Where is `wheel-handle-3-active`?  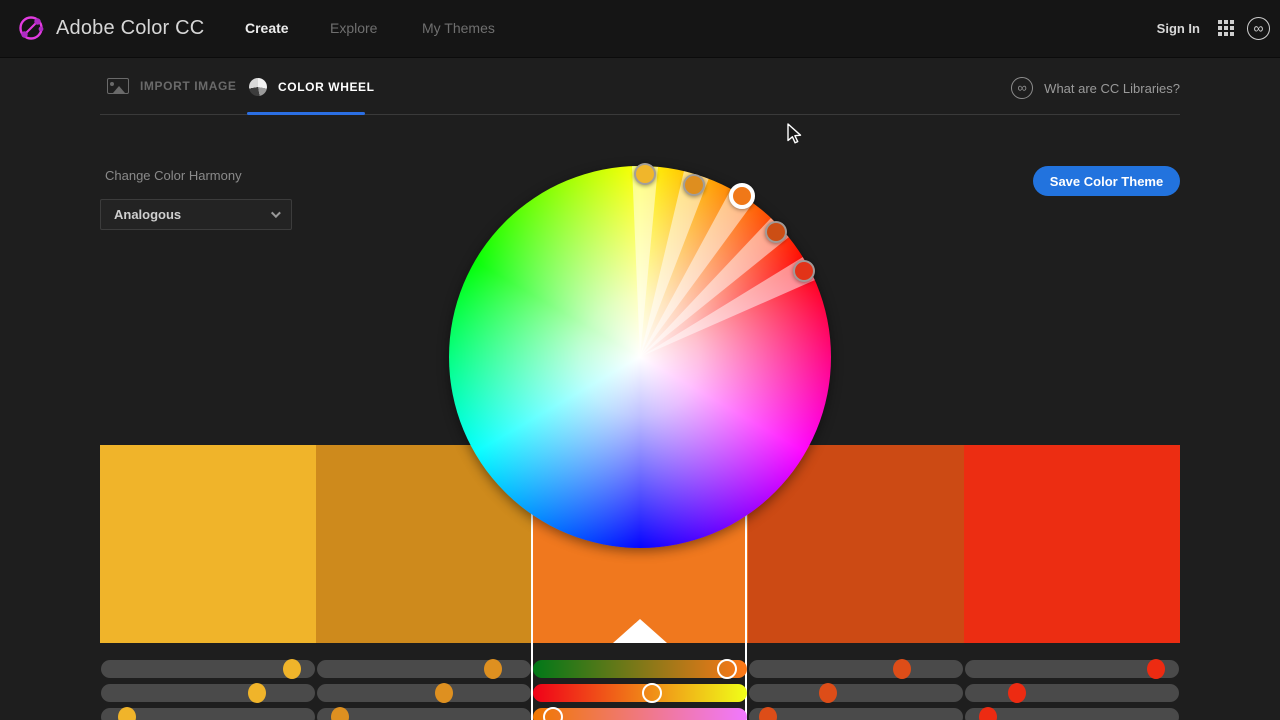 wheel-handle-3-active is located at coordinates (742, 196).